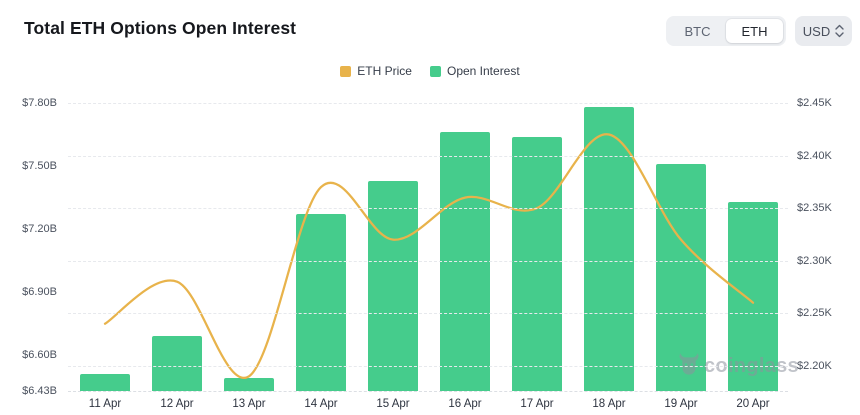  What do you see at coordinates (384, 71) in the screenshot?
I see `legend-label: ETH Price` at bounding box center [384, 71].